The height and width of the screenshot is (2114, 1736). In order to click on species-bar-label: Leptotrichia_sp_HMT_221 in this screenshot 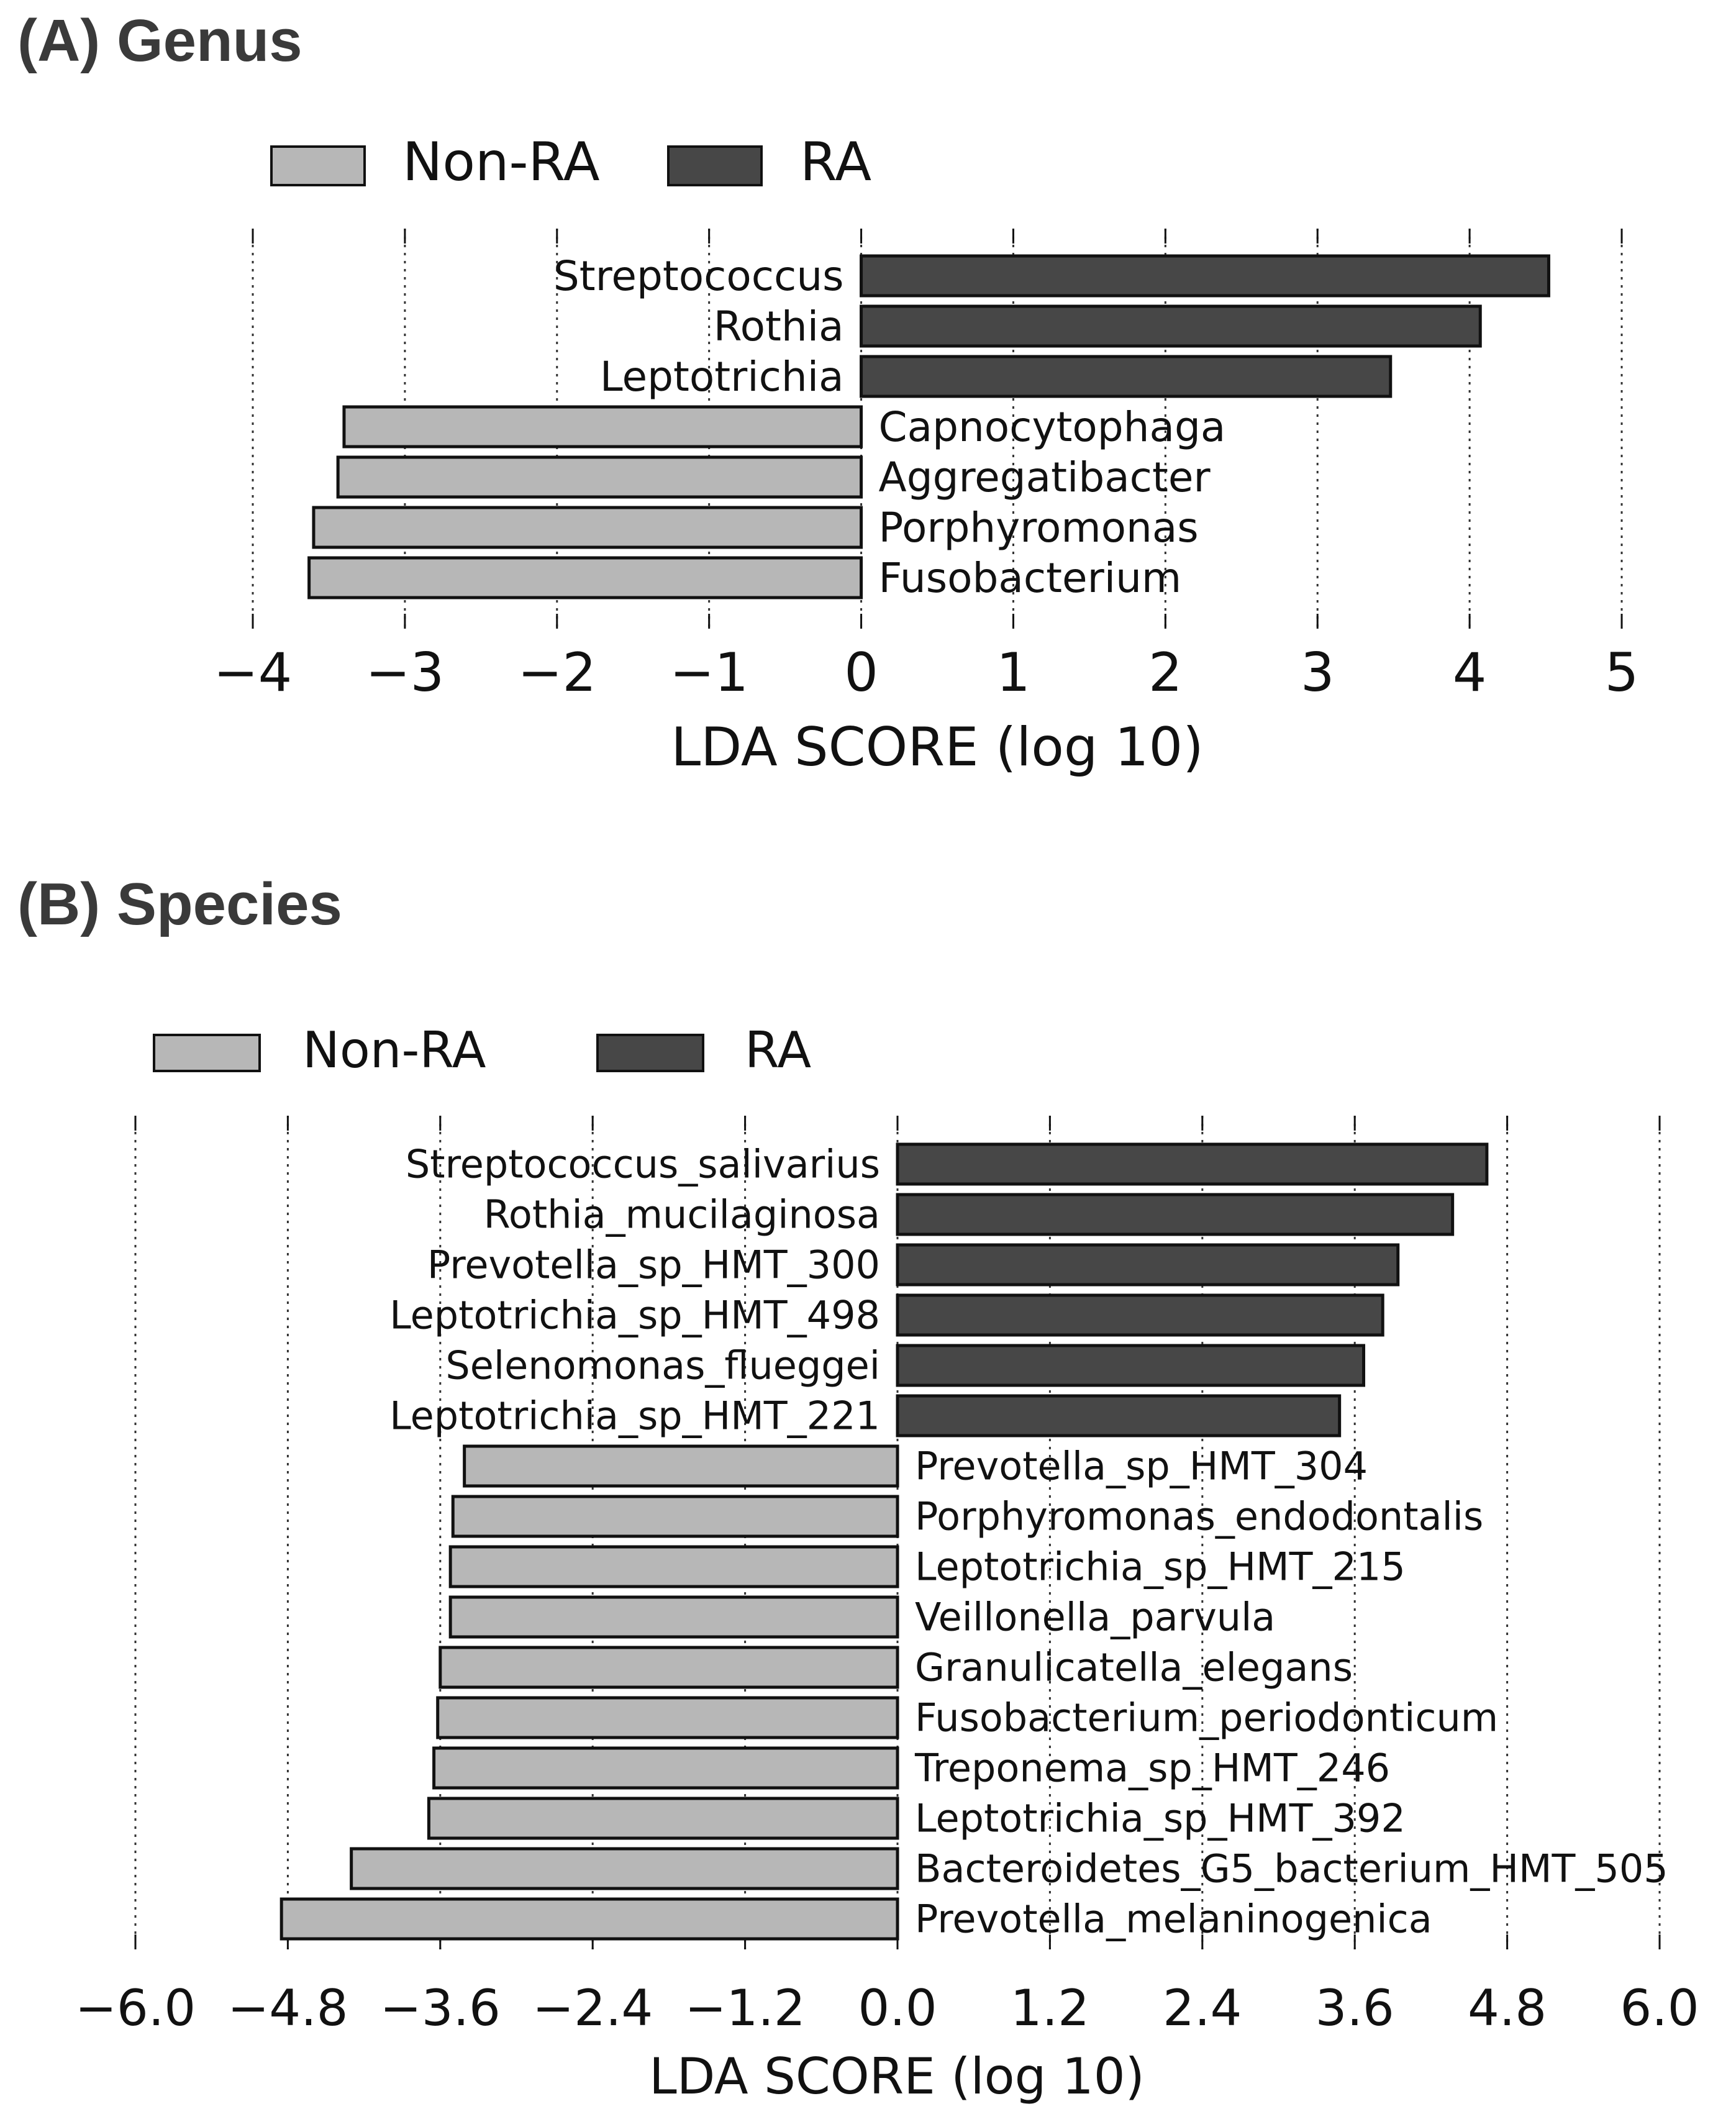, I will do `click(634, 1416)`.